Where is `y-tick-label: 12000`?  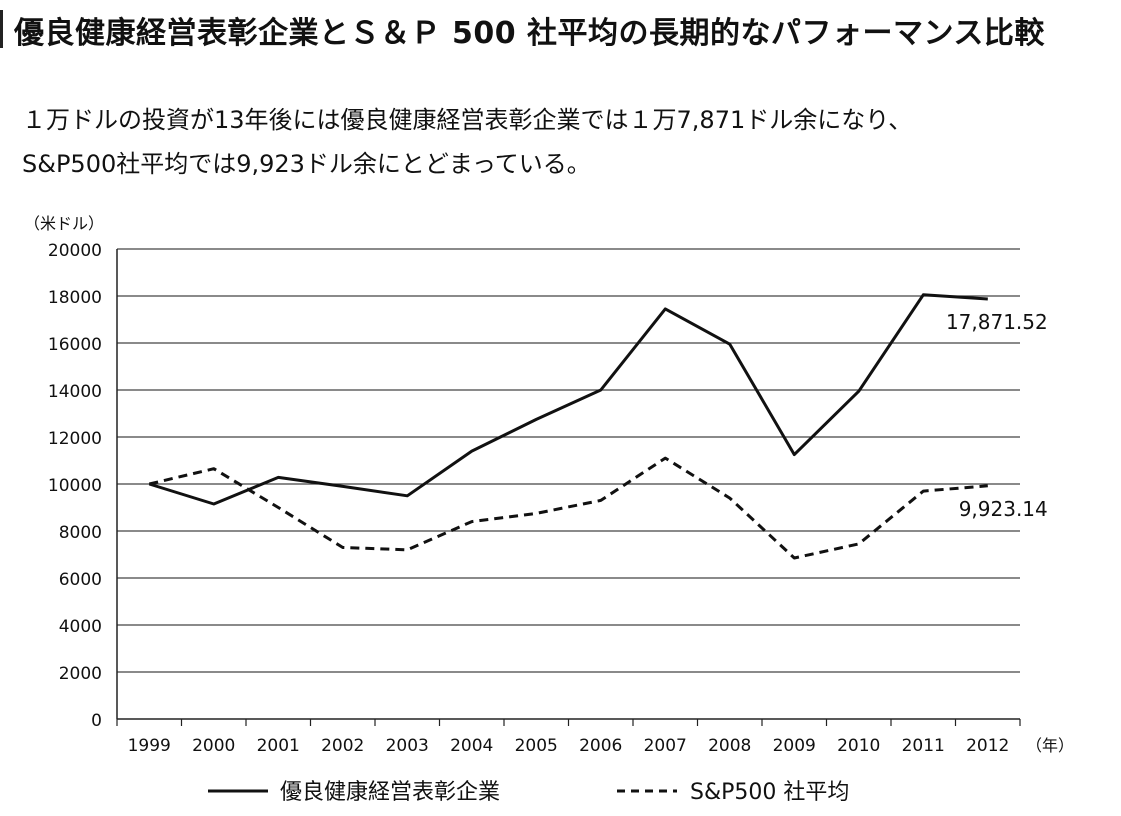 y-tick-label: 12000 is located at coordinates (75, 439).